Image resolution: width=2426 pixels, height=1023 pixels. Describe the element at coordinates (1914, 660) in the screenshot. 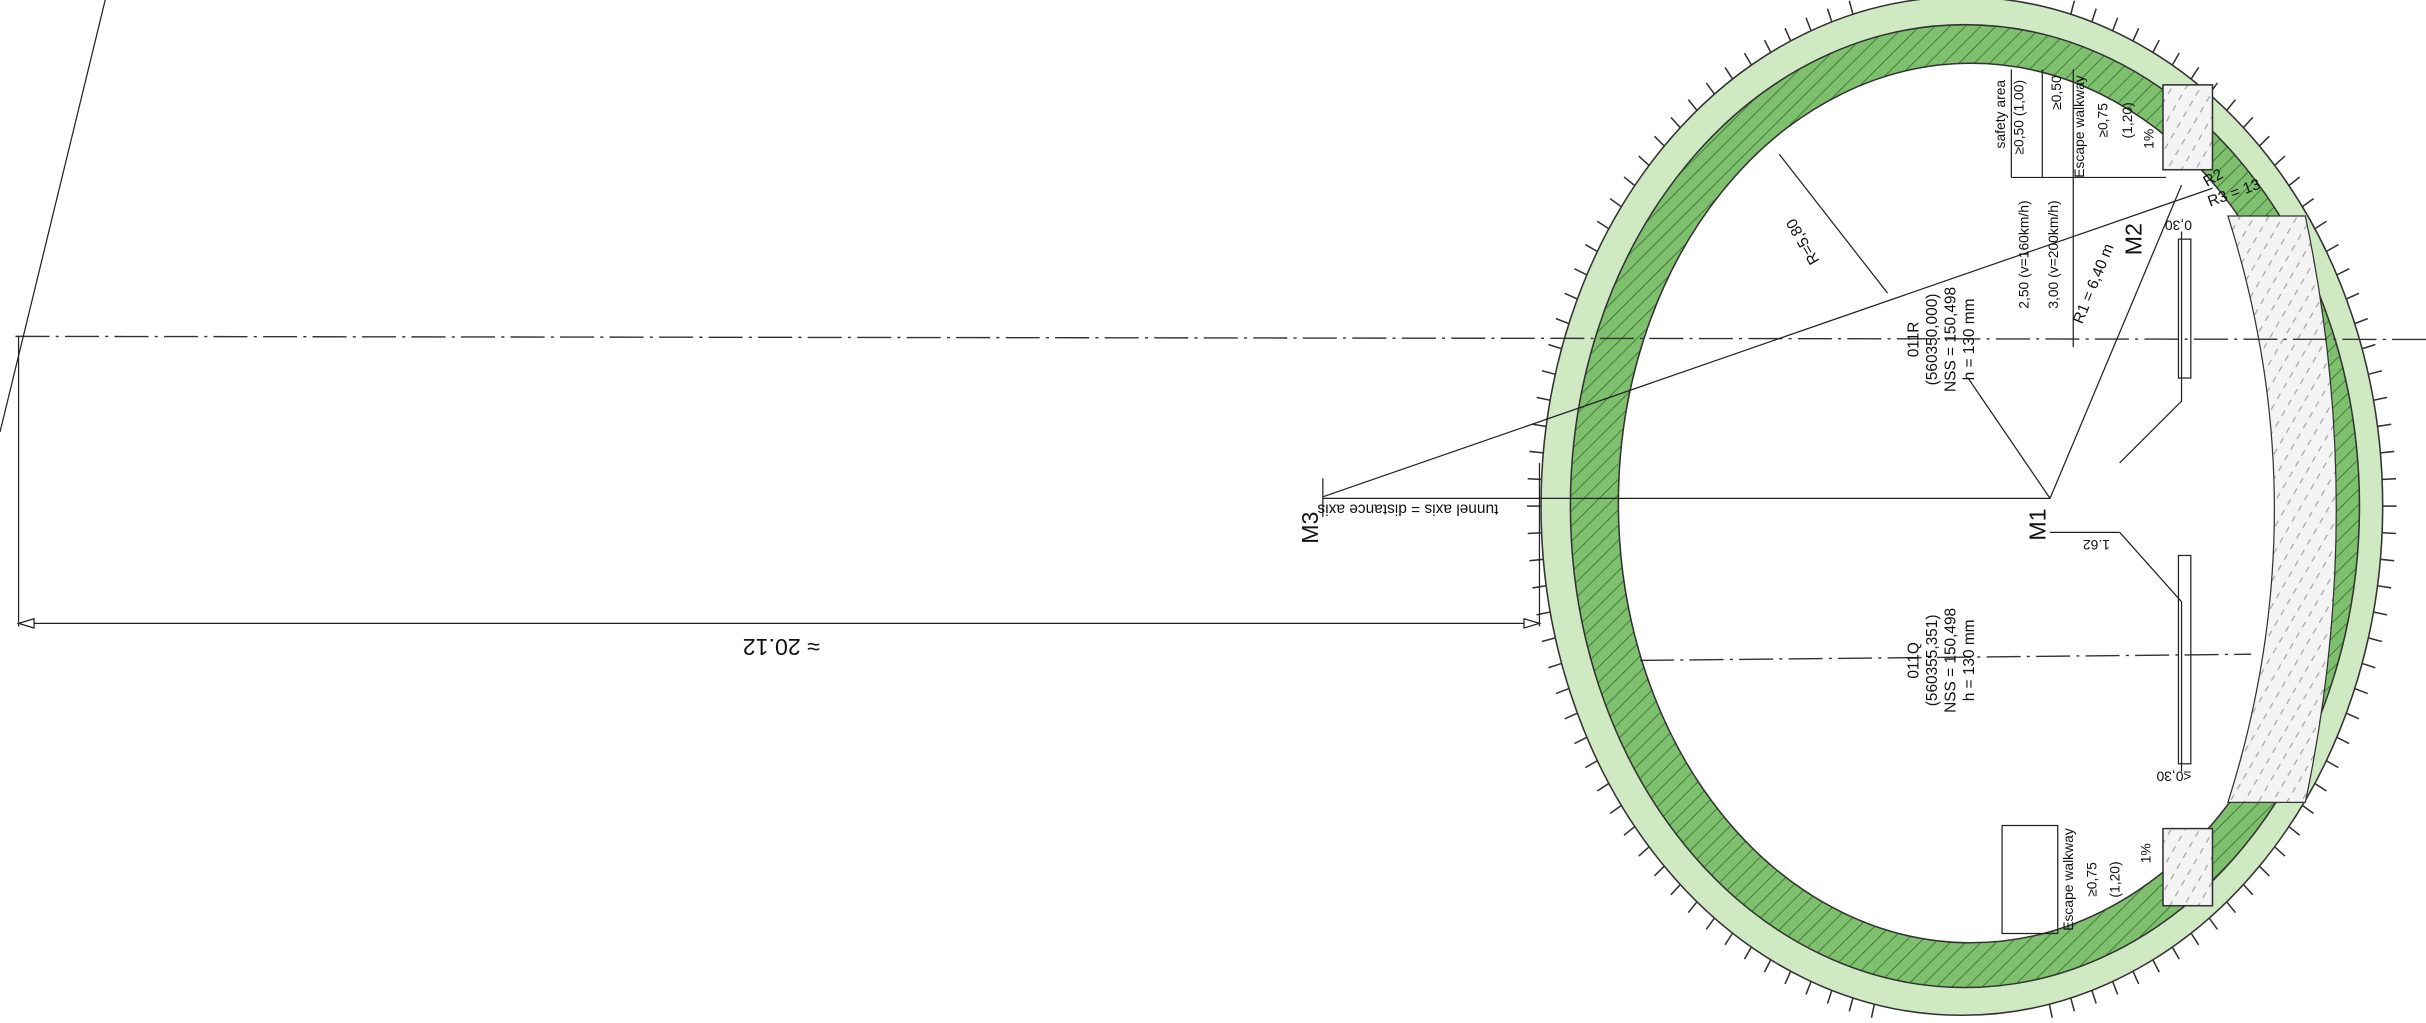

I see `track-name: 011Q` at that location.